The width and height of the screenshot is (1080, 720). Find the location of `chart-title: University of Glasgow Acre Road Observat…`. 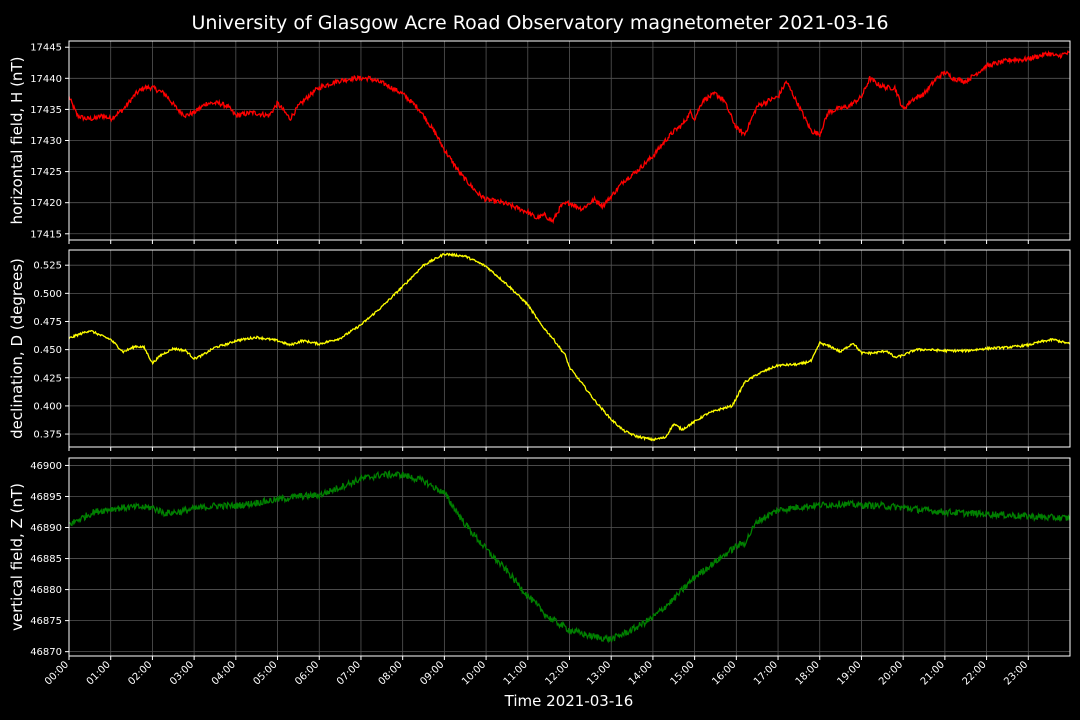

chart-title: University of Glasgow Acre Road Observat… is located at coordinates (539, 23).